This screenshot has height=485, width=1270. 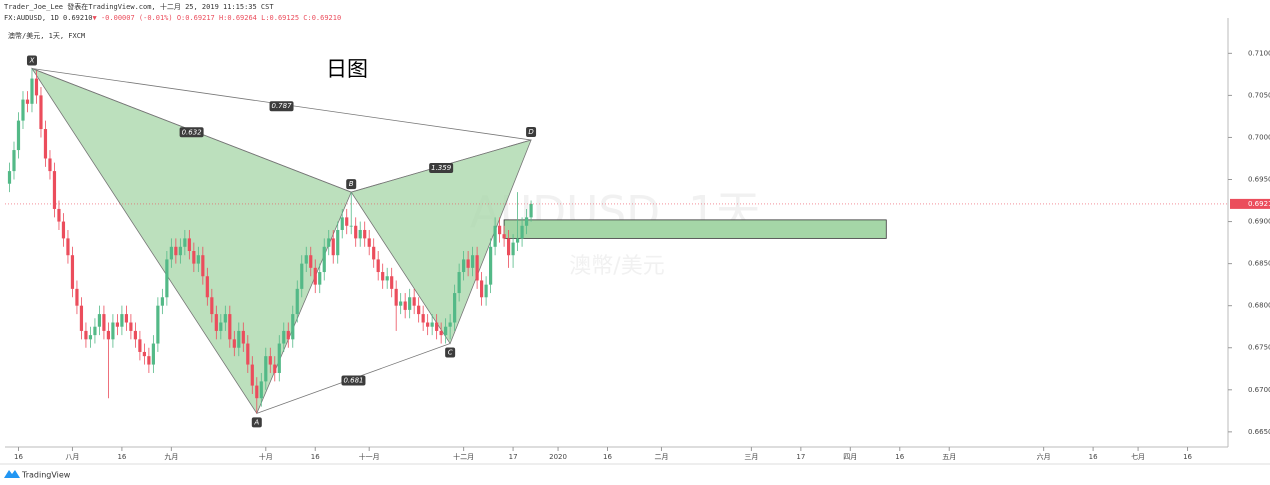 What do you see at coordinates (256, 422) in the screenshot?
I see `point-label: A` at bounding box center [256, 422].